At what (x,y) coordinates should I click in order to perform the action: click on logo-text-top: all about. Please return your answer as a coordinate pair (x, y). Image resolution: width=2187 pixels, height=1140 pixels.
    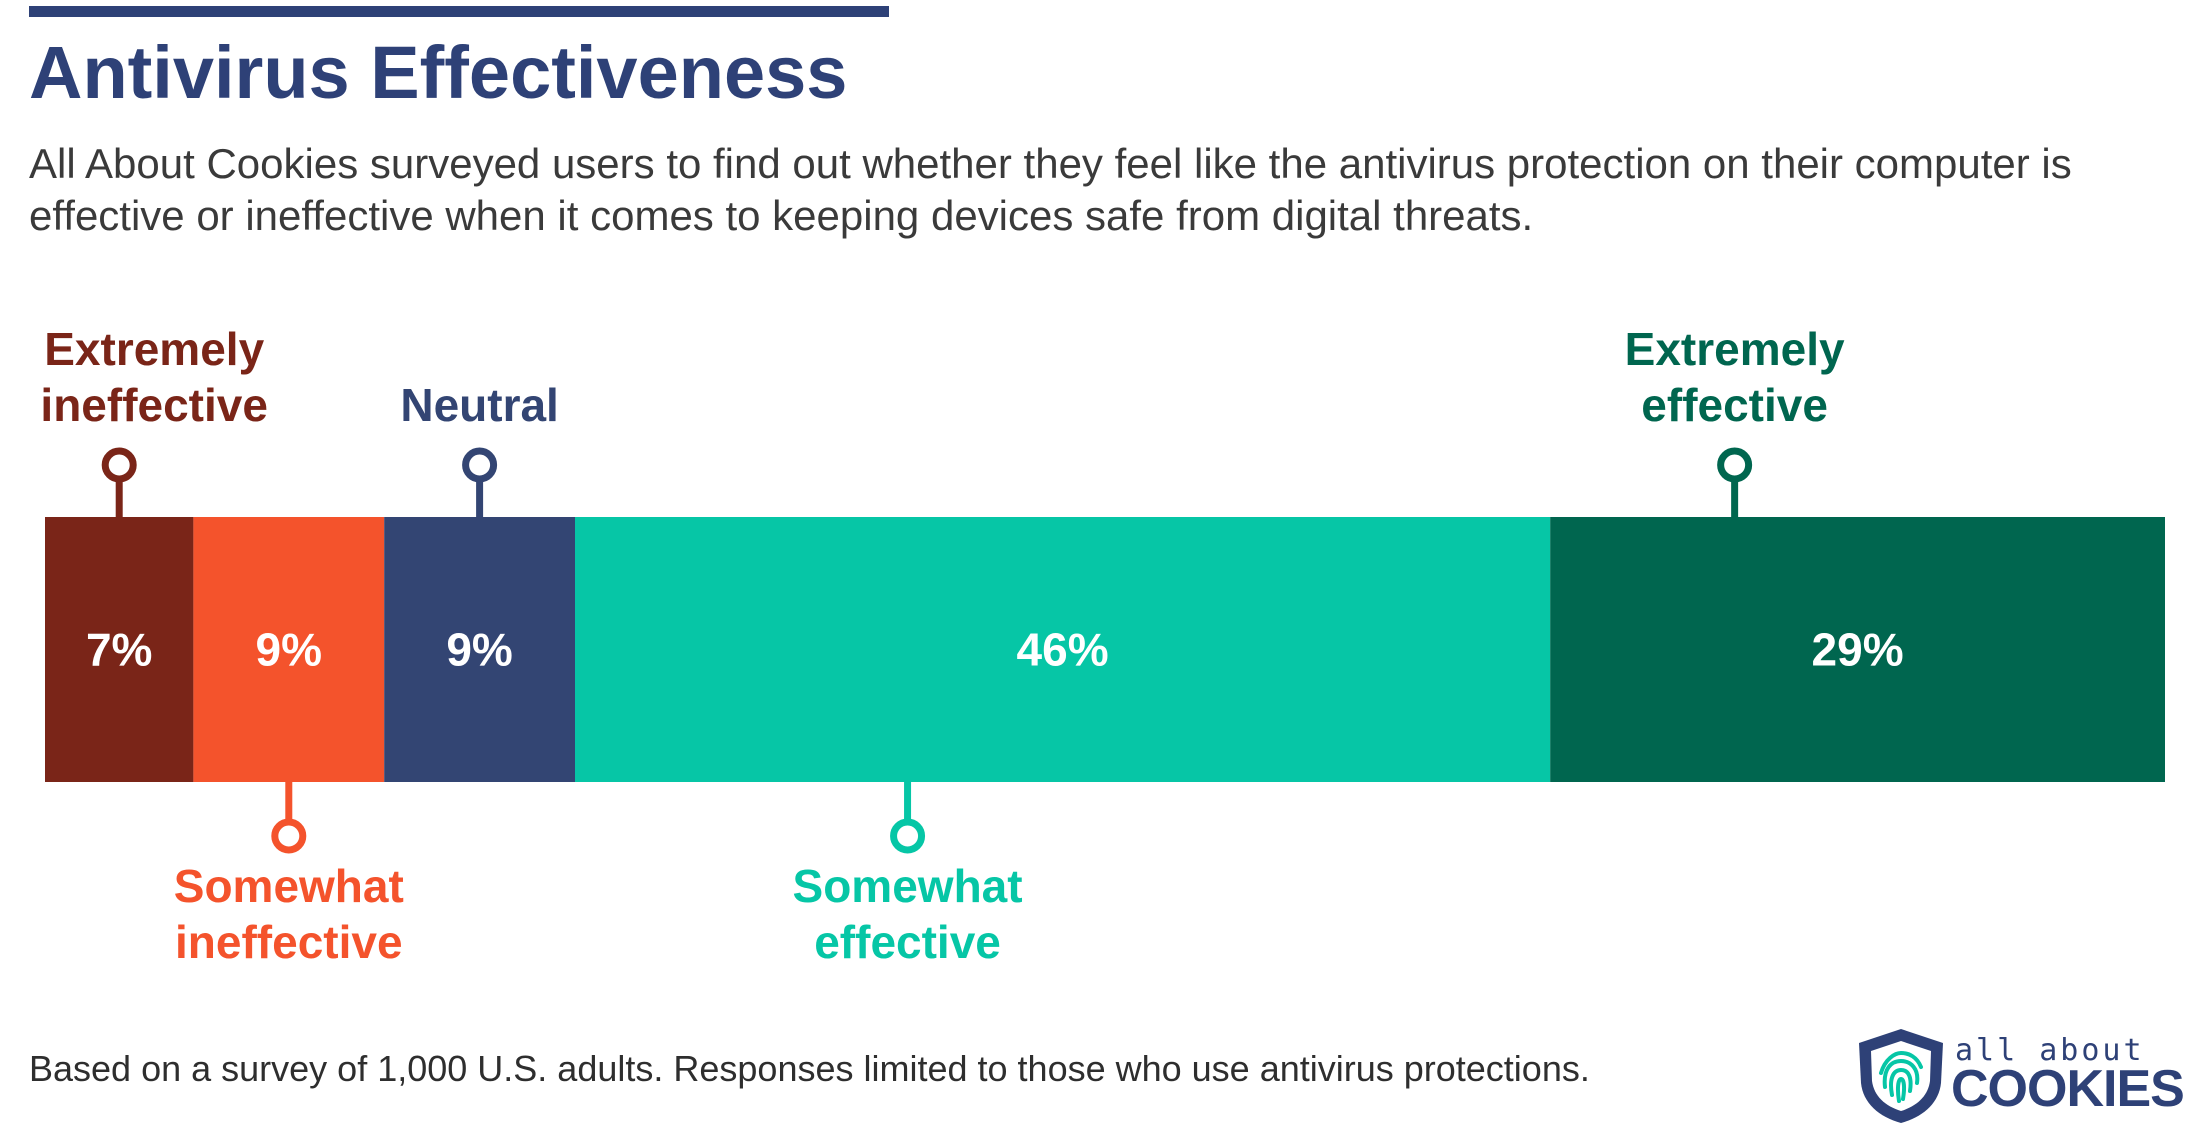
    Looking at the image, I should click on (2050, 1050).